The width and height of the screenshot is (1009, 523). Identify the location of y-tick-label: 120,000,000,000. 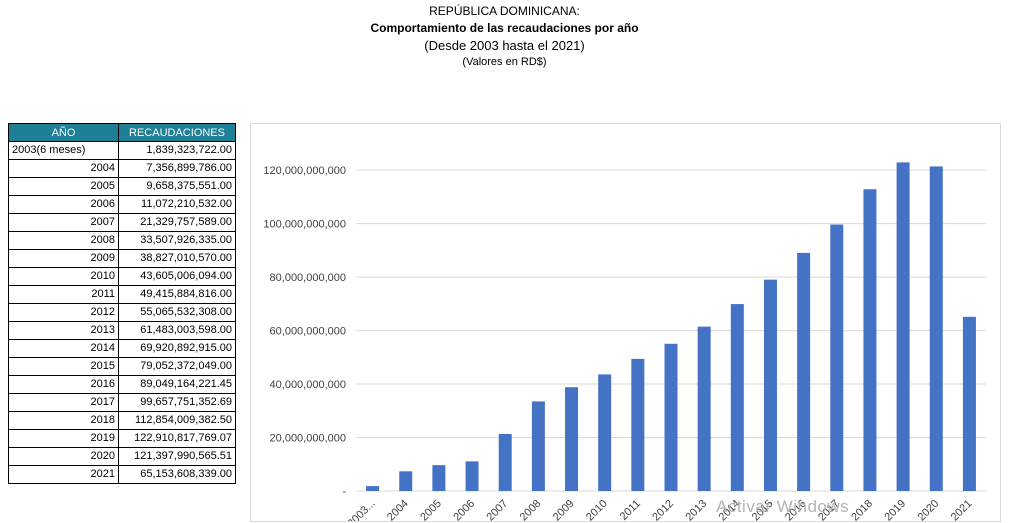
(304, 171).